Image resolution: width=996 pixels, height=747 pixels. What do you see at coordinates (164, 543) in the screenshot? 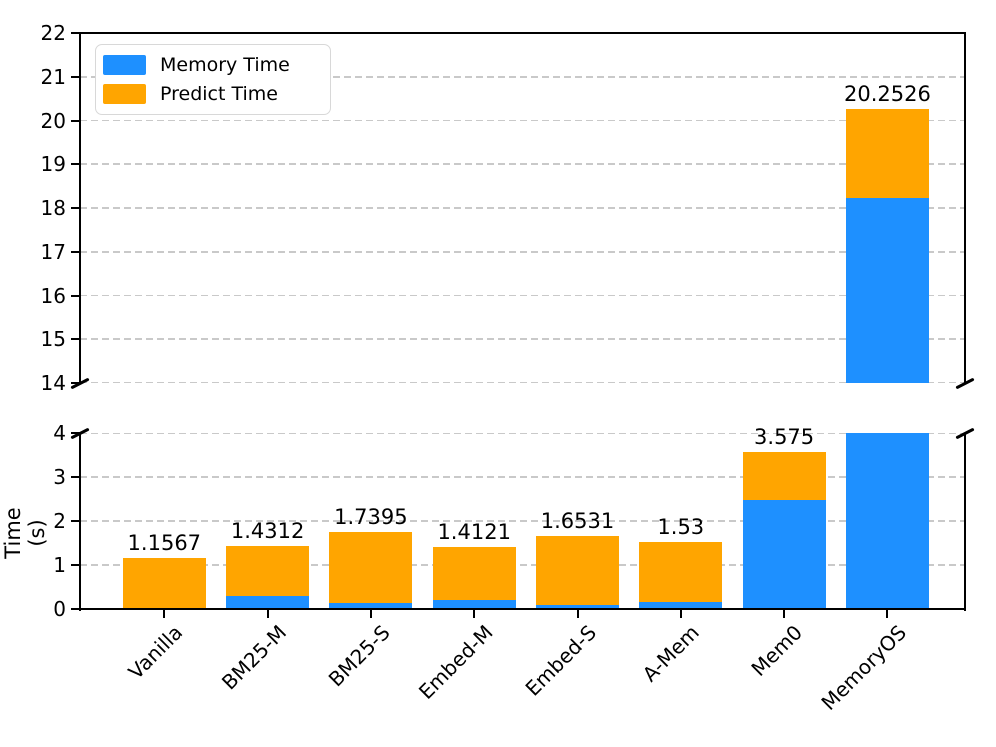
I see `bar-value-label: 1.1567` at bounding box center [164, 543].